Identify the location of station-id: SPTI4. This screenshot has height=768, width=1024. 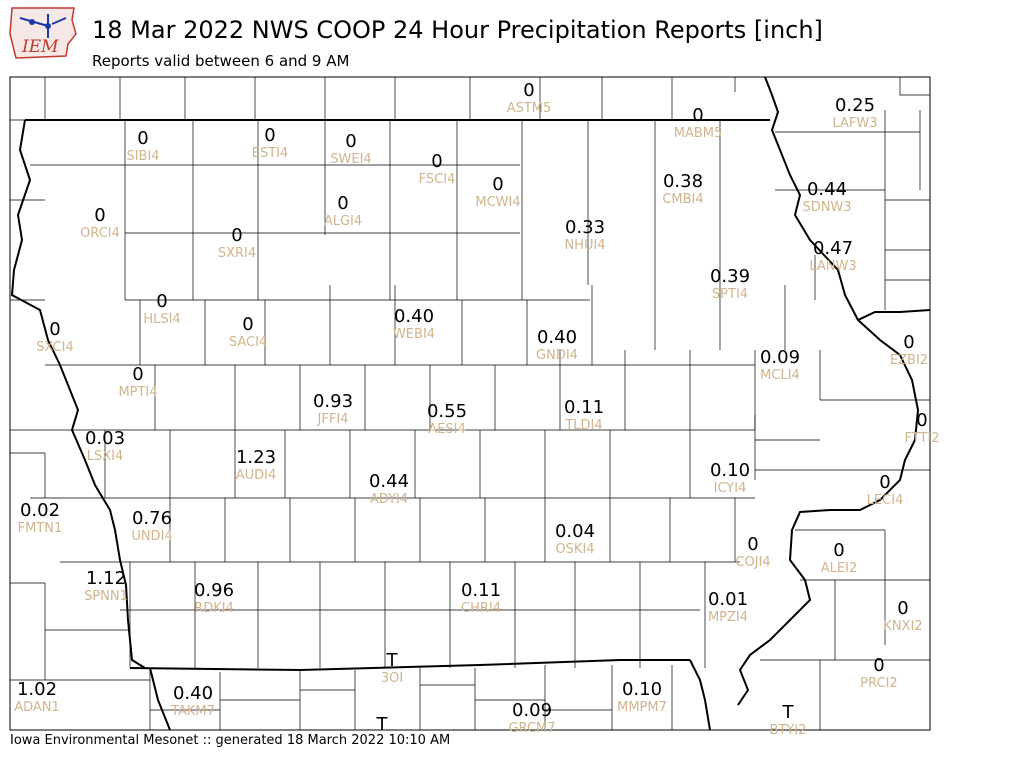
(730, 294).